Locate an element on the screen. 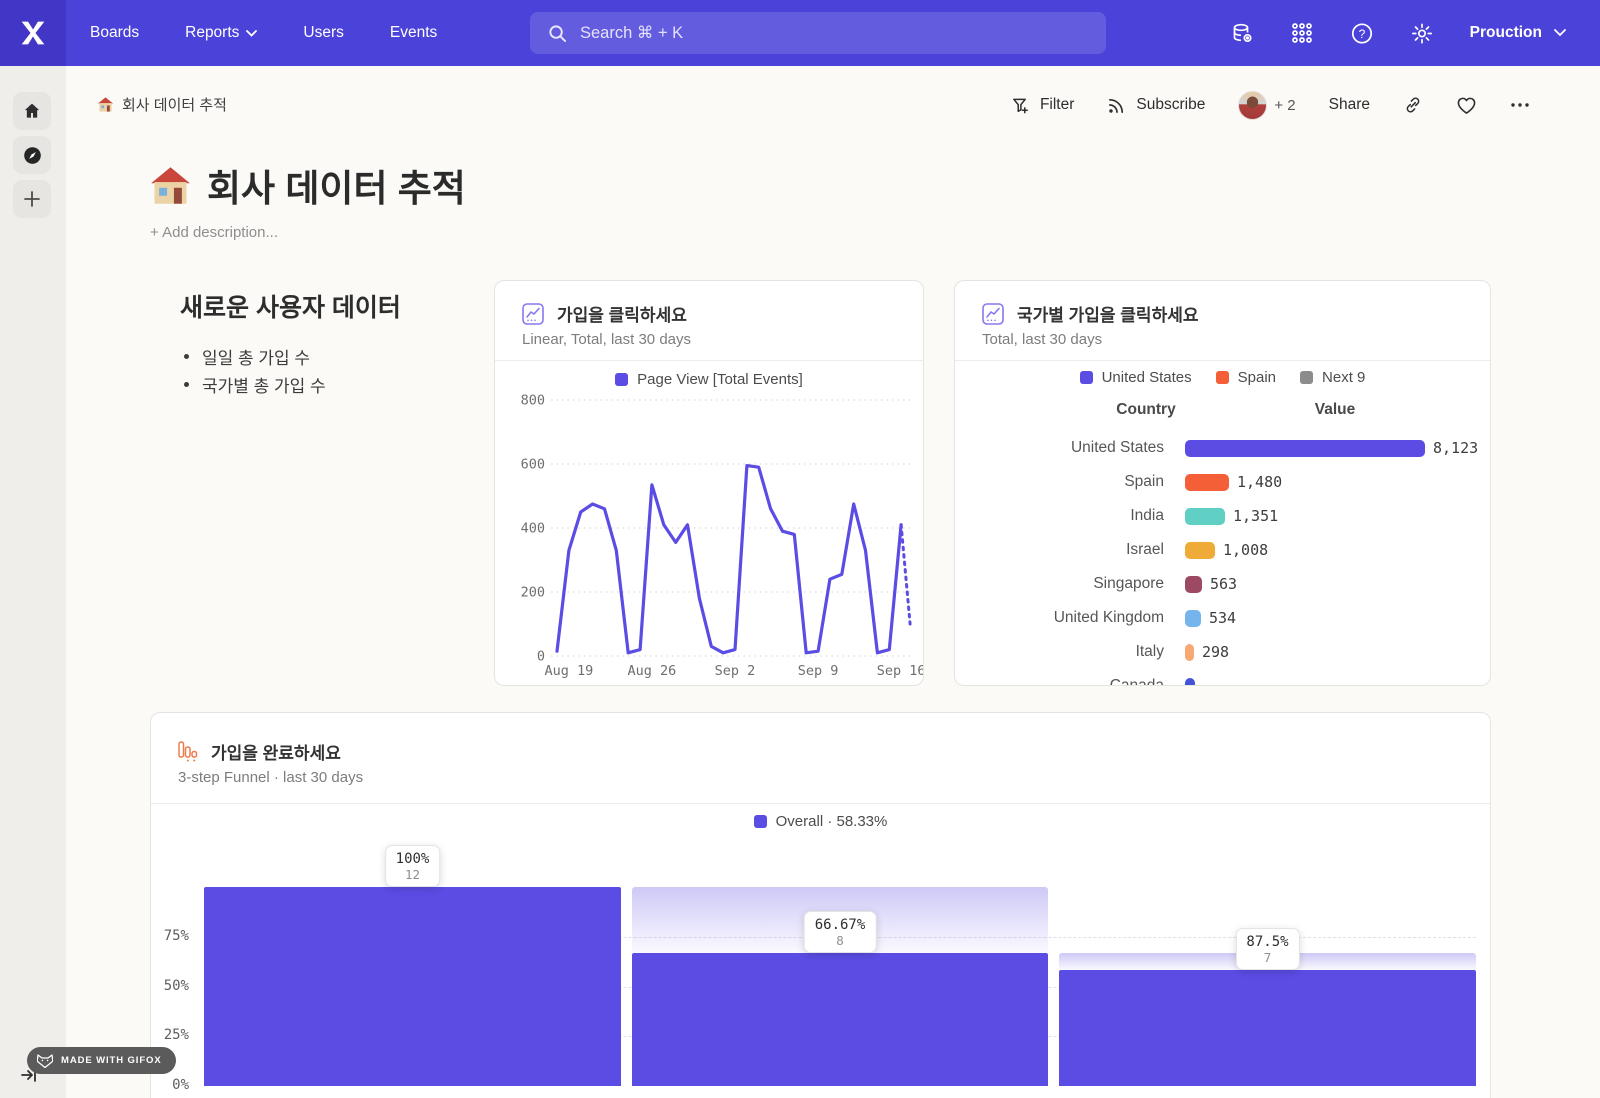 Image resolution: width=1600 pixels, height=1098 pixels. mixpanel-logo-icon is located at coordinates (33, 33).